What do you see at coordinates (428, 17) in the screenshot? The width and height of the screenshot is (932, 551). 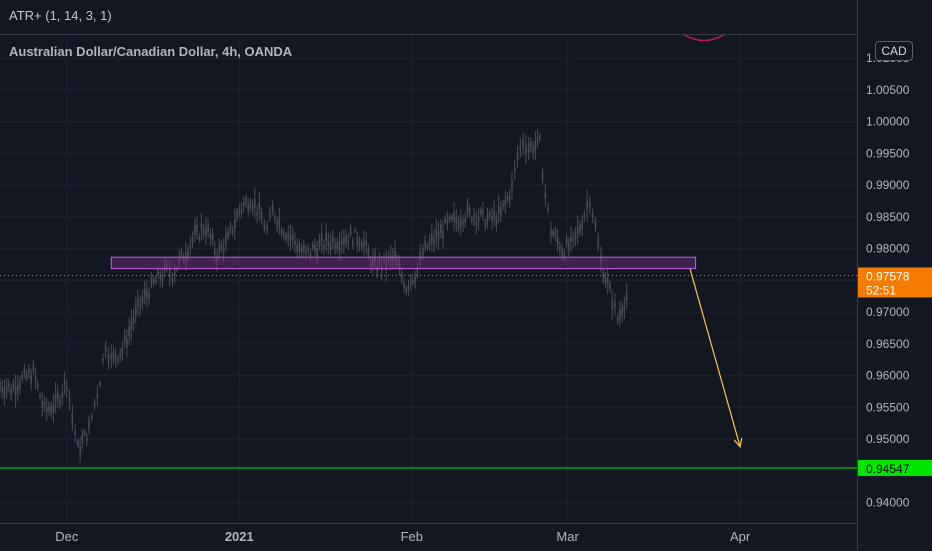 I see `indicator-pane: ATR+ (1, 14, 3, 1)` at bounding box center [428, 17].